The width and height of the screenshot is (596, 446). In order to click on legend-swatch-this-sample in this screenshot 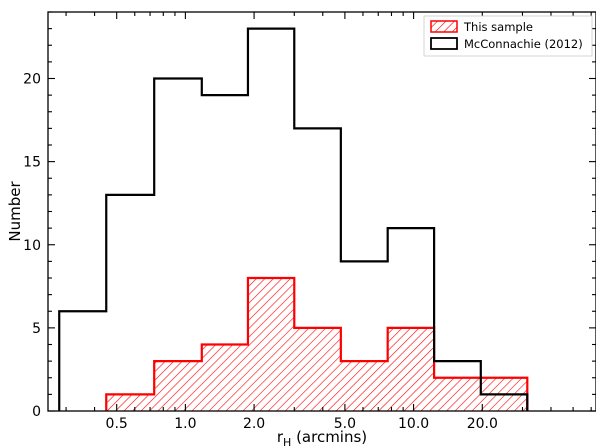, I will do `click(444, 26)`.